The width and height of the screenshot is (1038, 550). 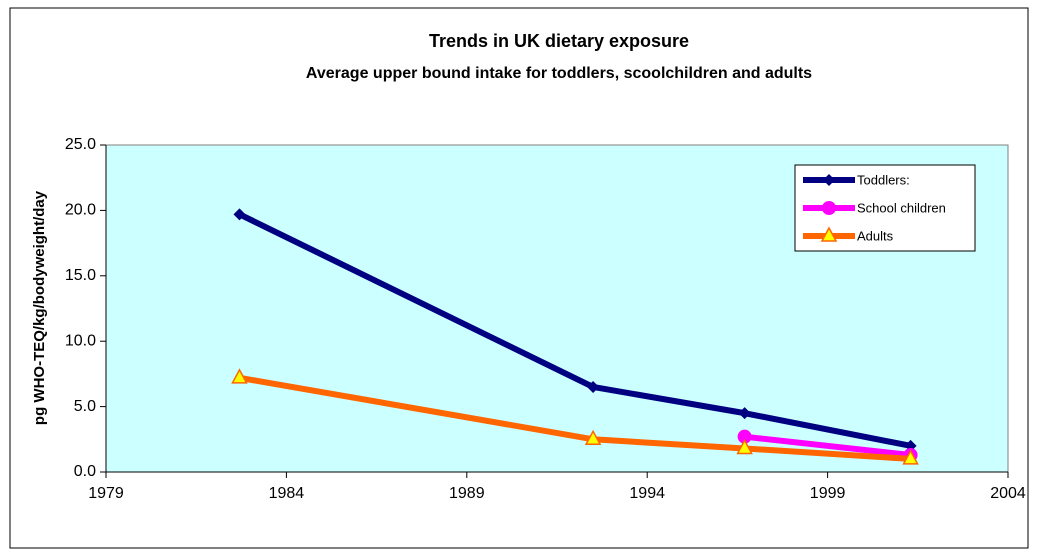 What do you see at coordinates (106, 493) in the screenshot?
I see `x-tick-label: 1979` at bounding box center [106, 493].